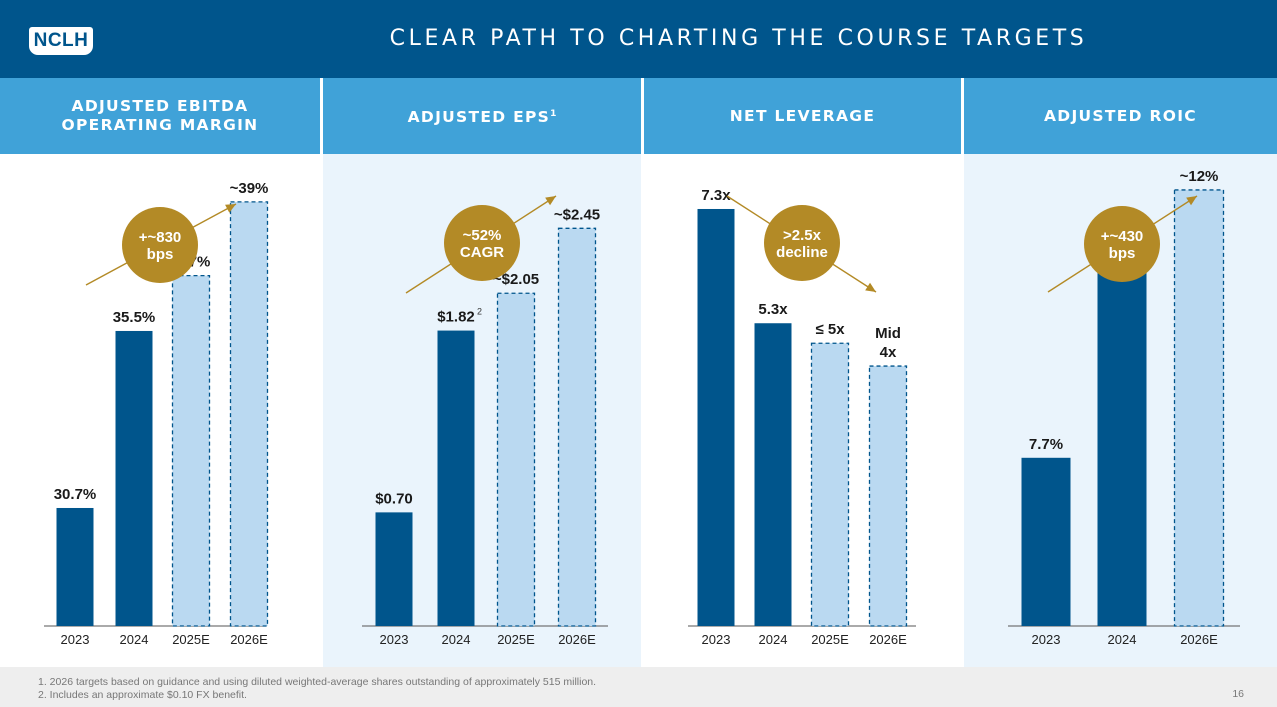  What do you see at coordinates (482, 252) in the screenshot?
I see `badge-label: CAGR` at bounding box center [482, 252].